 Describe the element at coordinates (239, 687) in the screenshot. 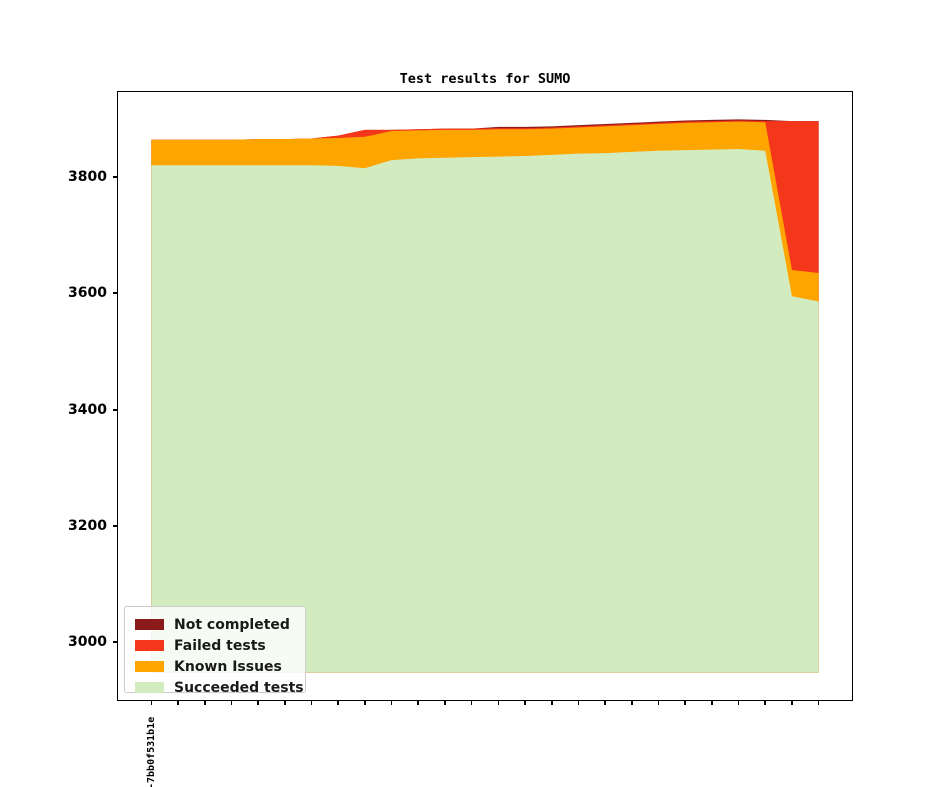

I see `legend-label-succeeded-tests: Succeeded tests` at that location.